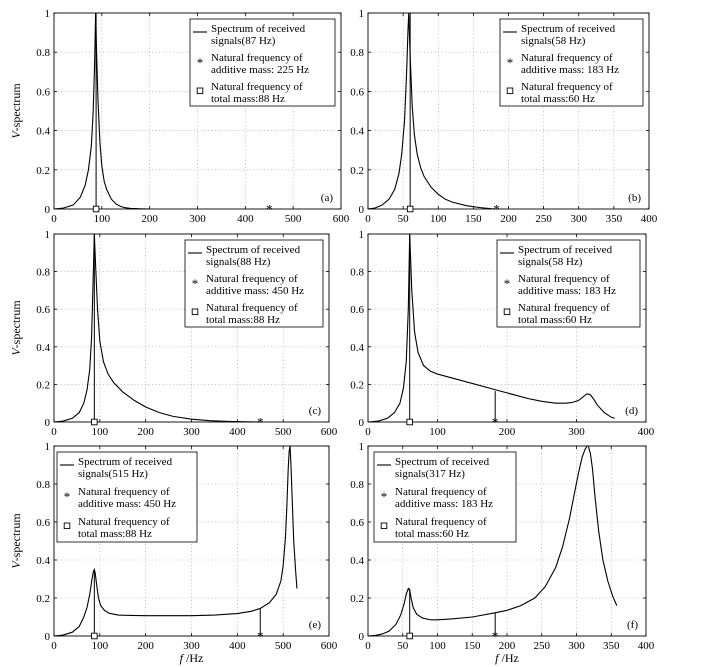  I want to click on legend-text-line2: signals(515 Hz), so click(113, 474).